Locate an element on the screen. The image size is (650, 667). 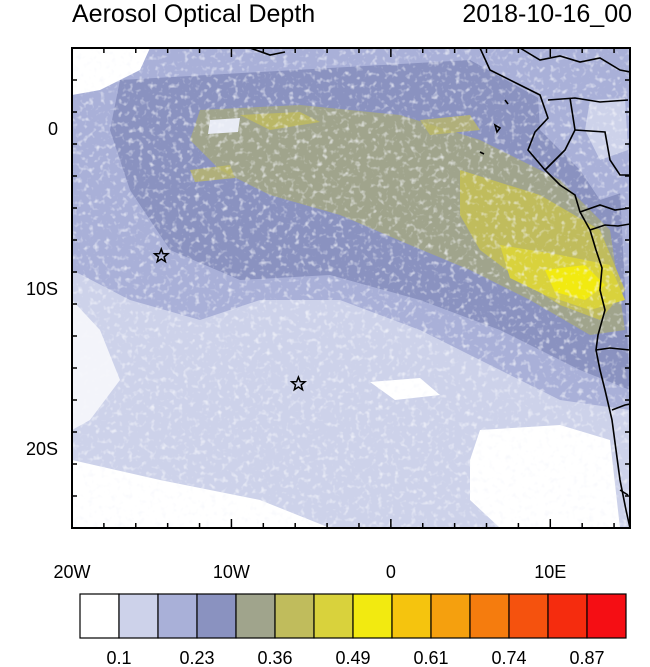
map-title: Aerosol Optical Depth is located at coordinates (194, 14).